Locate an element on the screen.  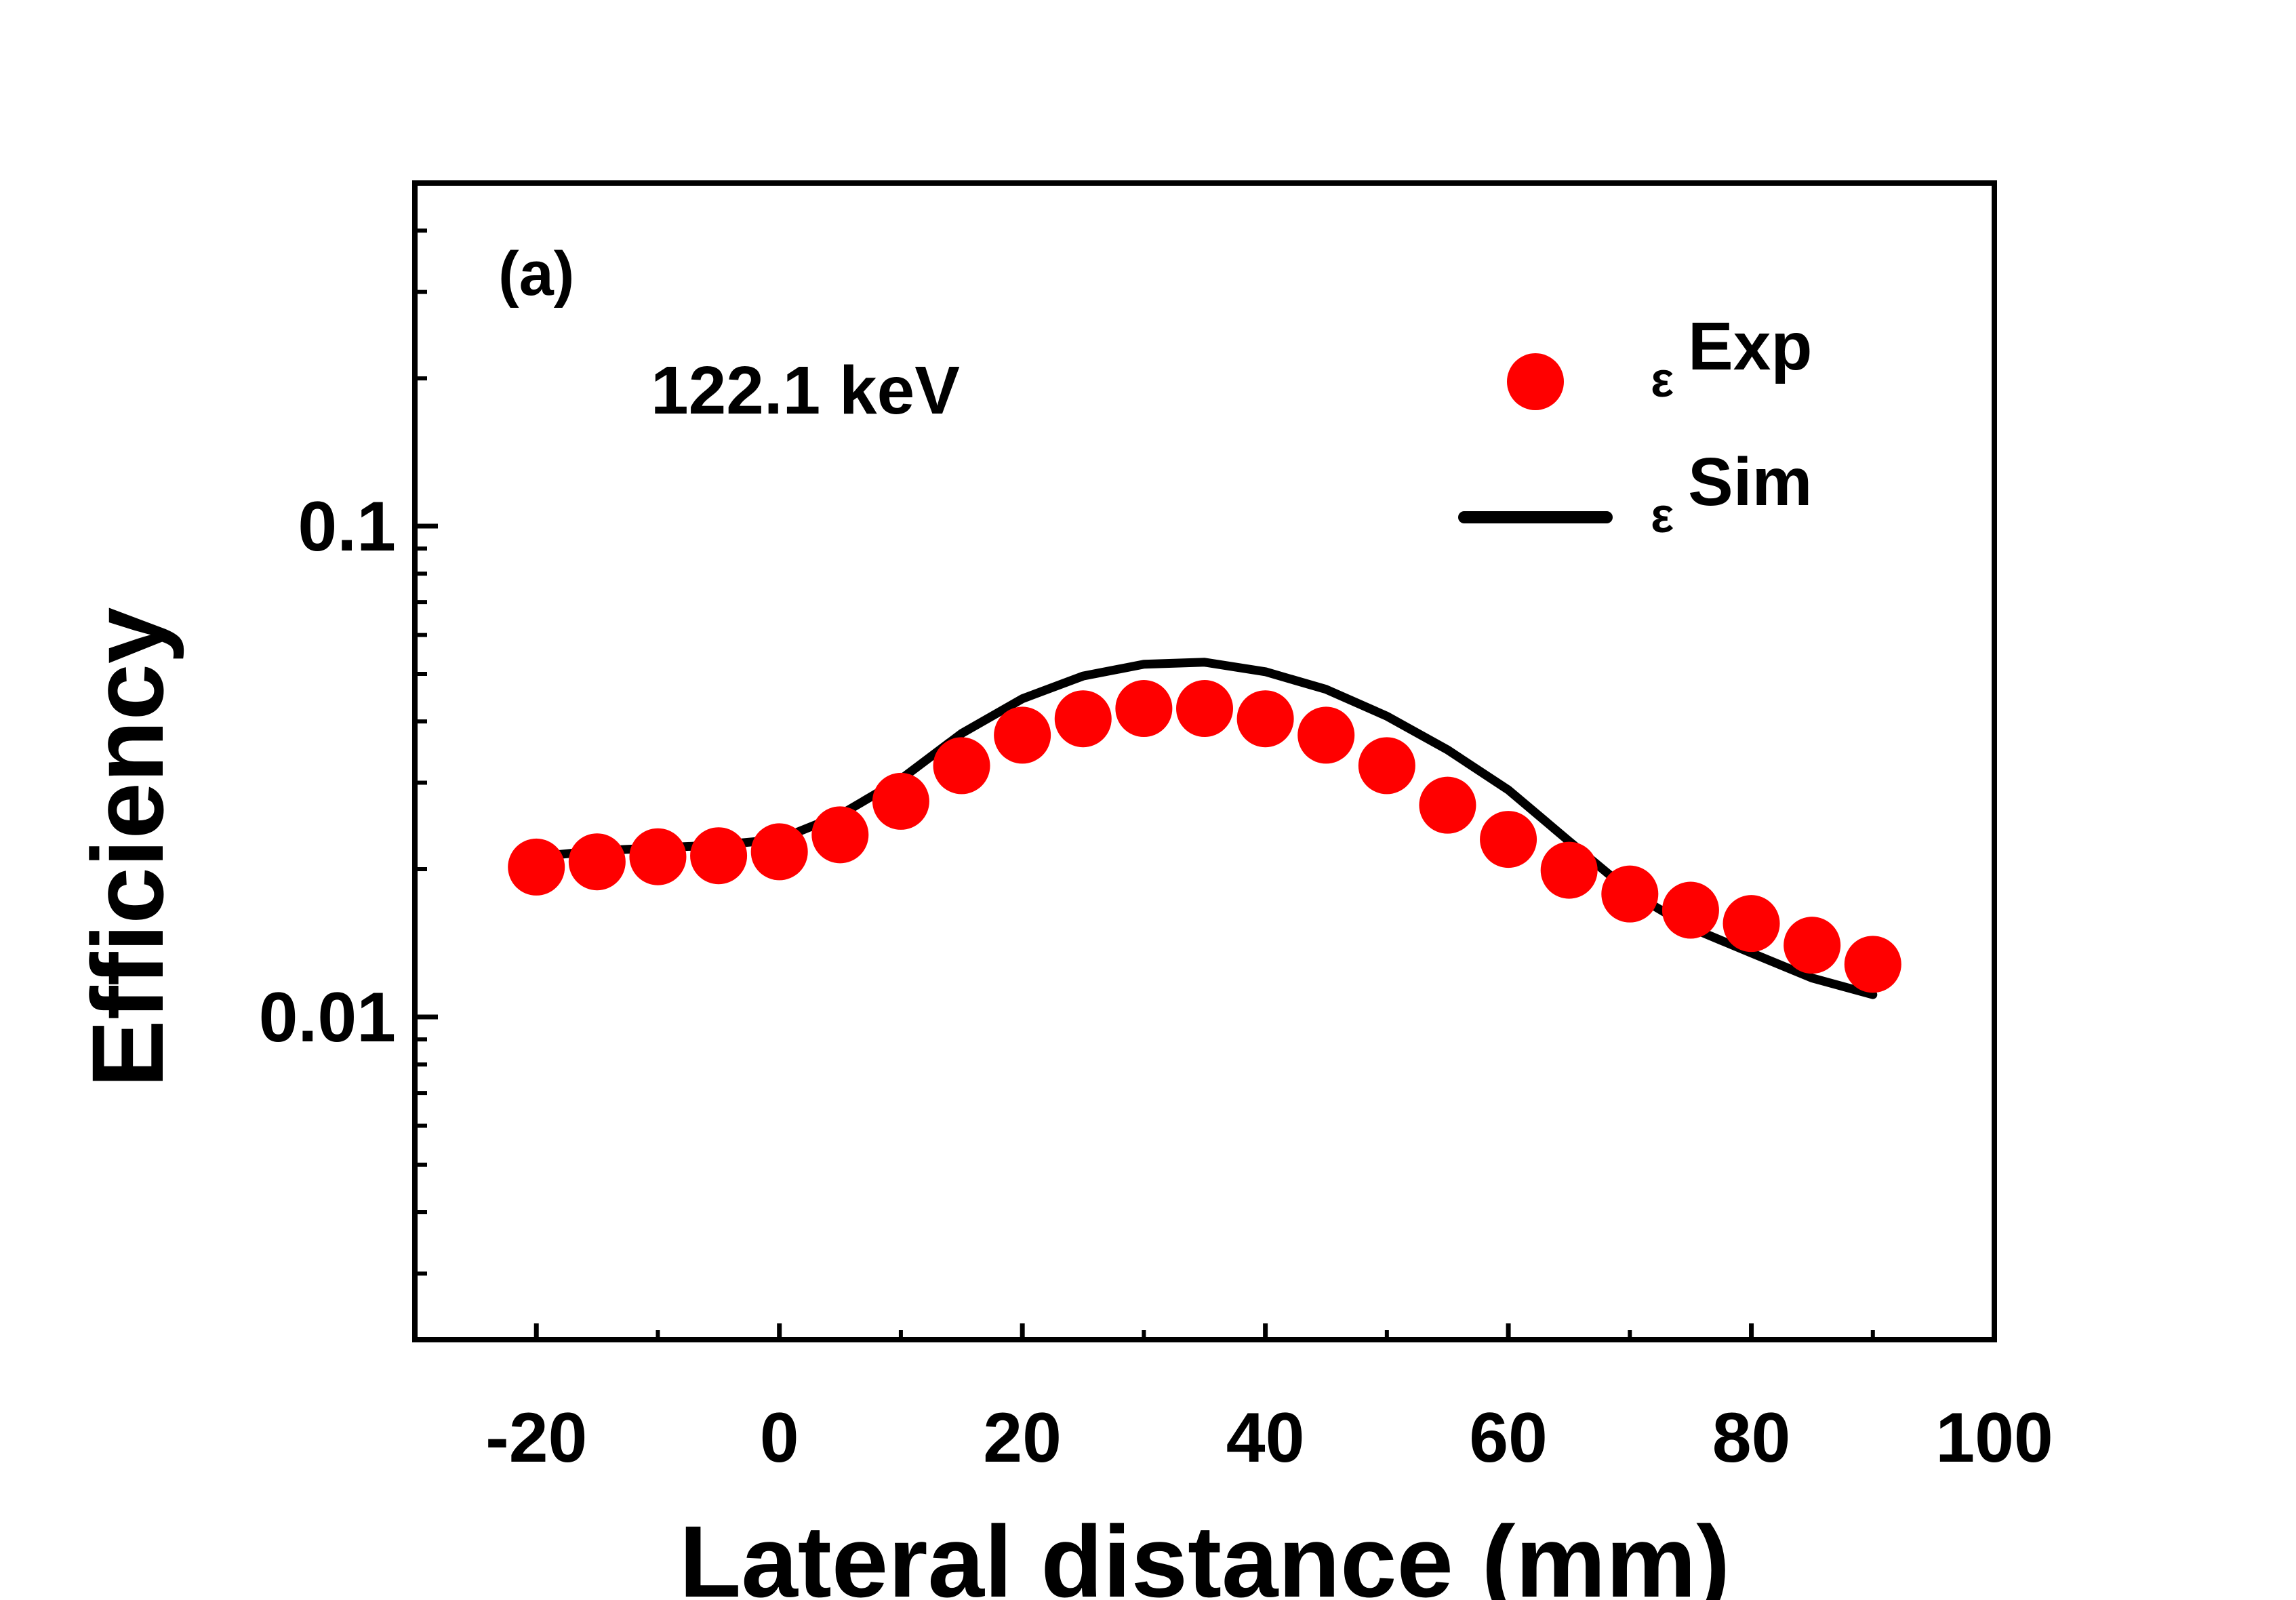
x-axis-label: Lateral distance (mm) is located at coordinates (1204, 1552).